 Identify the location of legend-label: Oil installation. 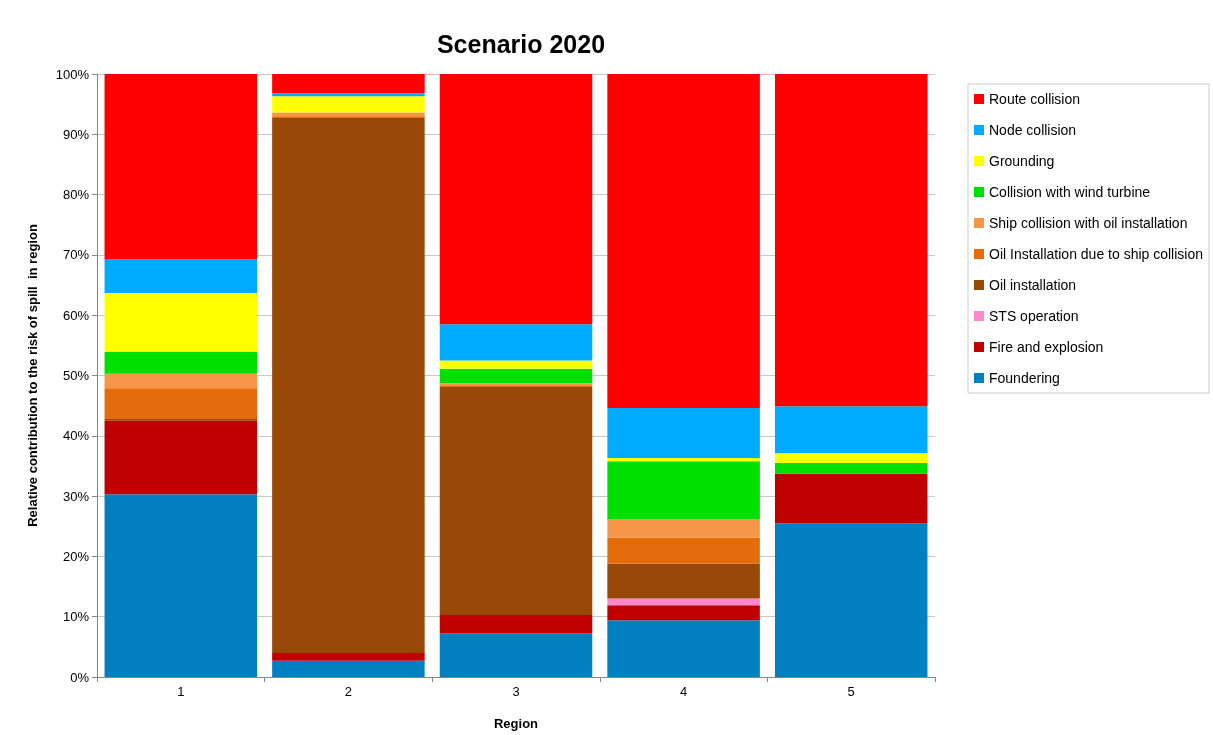
(1032, 285).